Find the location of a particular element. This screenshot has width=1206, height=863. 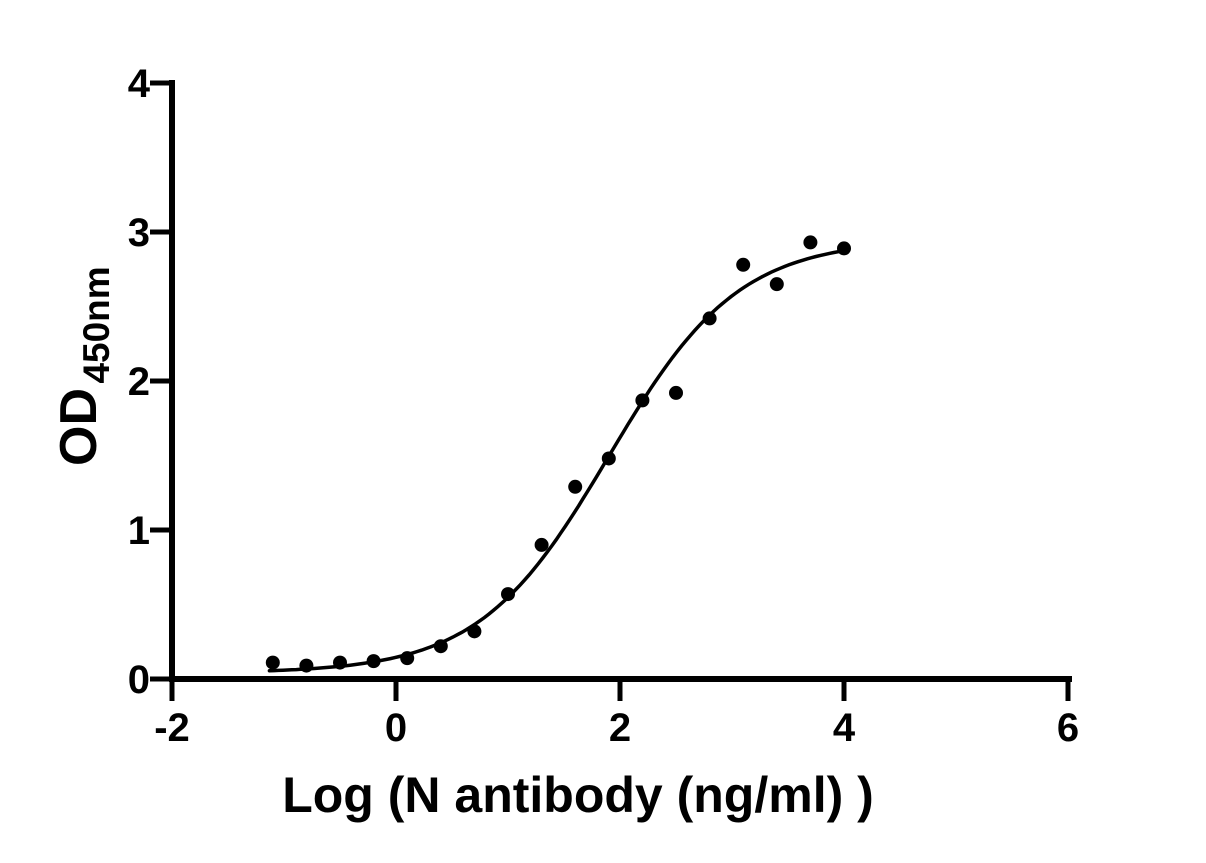

x-tick-label: 6 is located at coordinates (1068, 728).